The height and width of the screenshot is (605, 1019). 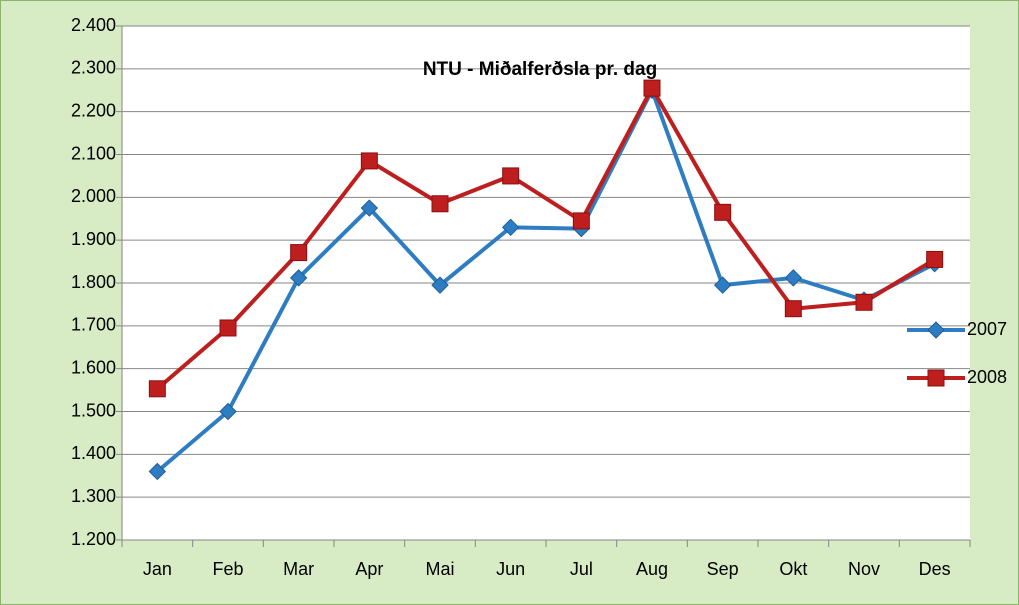 I want to click on y-tick-label: 2.100, so click(x=93, y=153).